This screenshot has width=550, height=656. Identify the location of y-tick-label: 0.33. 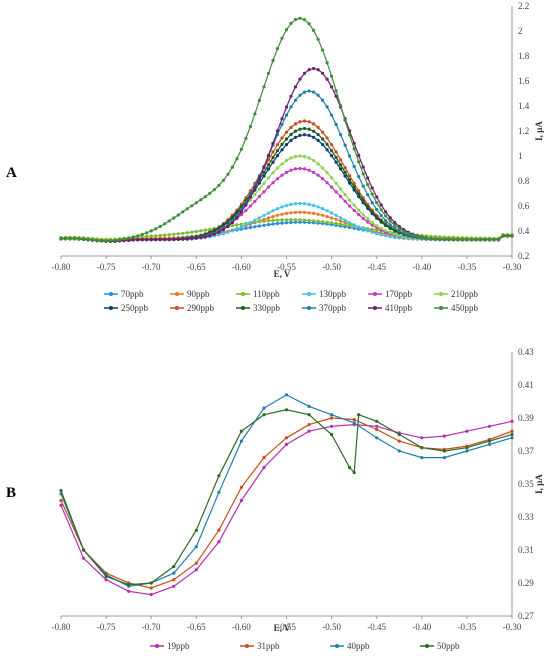
(526, 517).